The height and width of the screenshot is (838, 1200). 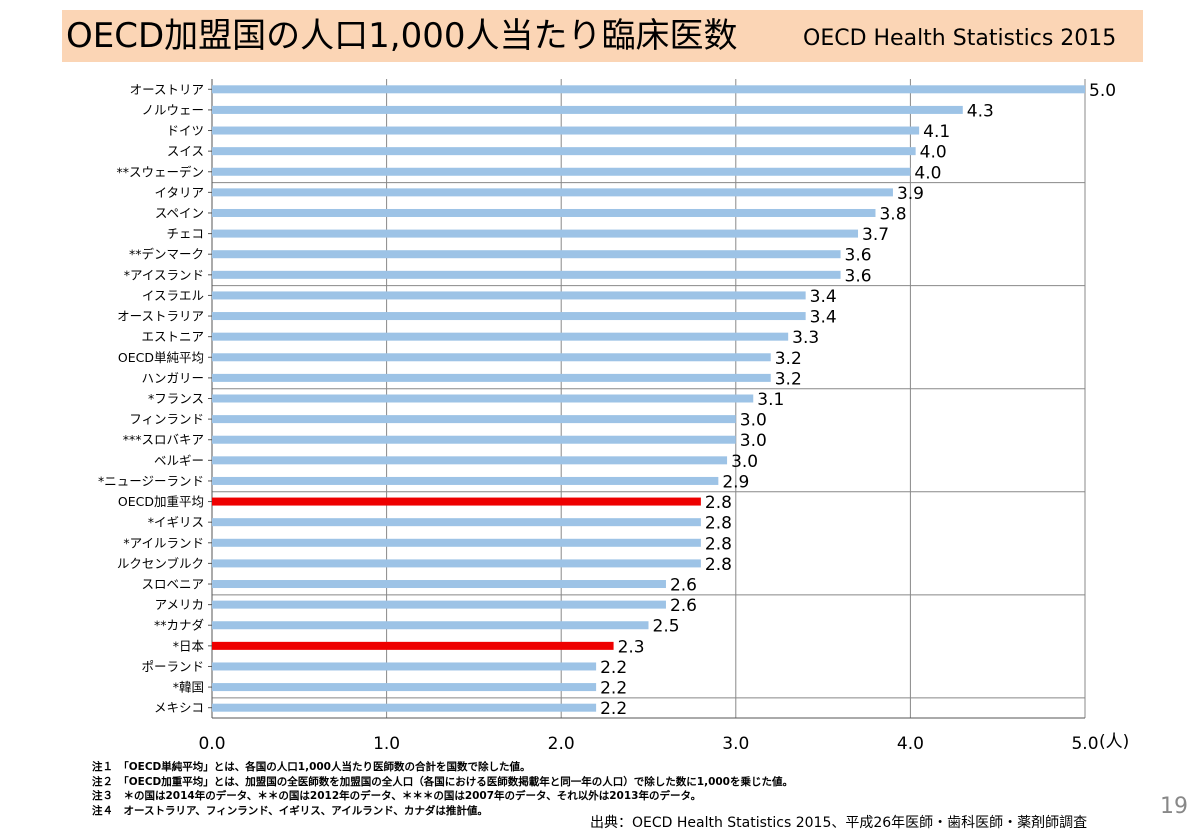 I want to click on category-label: オーストリア, so click(x=167, y=89).